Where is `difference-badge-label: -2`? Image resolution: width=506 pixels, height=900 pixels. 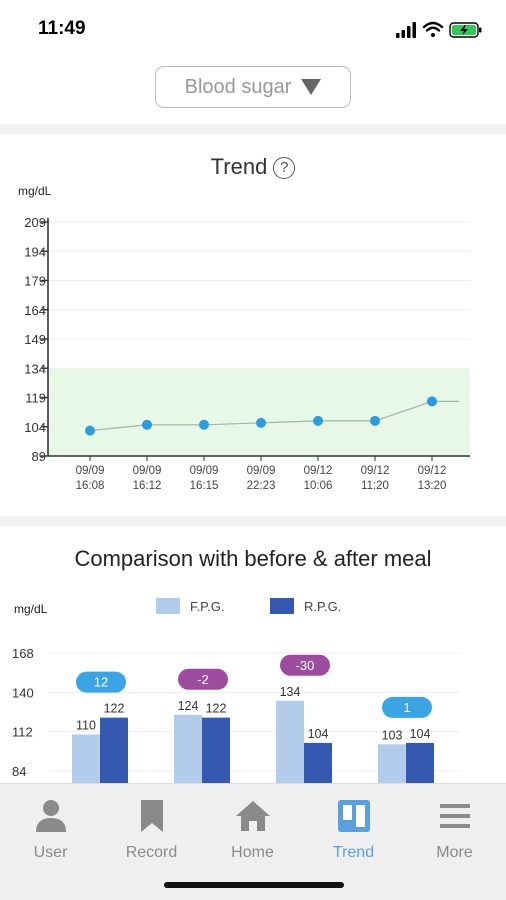
difference-badge-label: -2 is located at coordinates (203, 679).